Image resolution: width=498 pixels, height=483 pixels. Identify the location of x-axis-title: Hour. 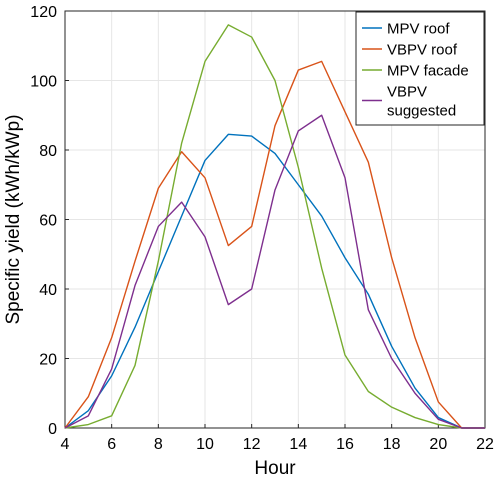
(275, 468).